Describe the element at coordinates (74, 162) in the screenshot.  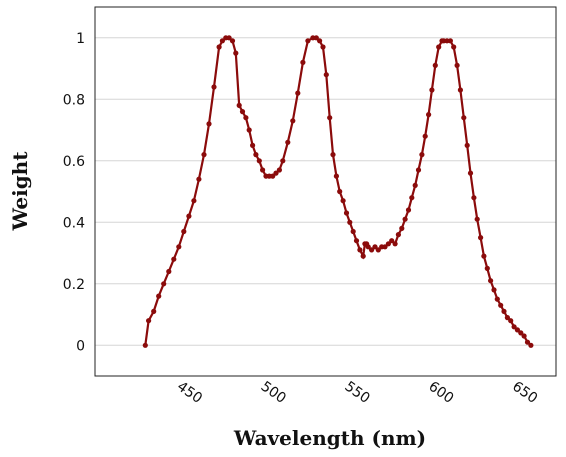
I see `y-tick-label: 0.6` at that location.